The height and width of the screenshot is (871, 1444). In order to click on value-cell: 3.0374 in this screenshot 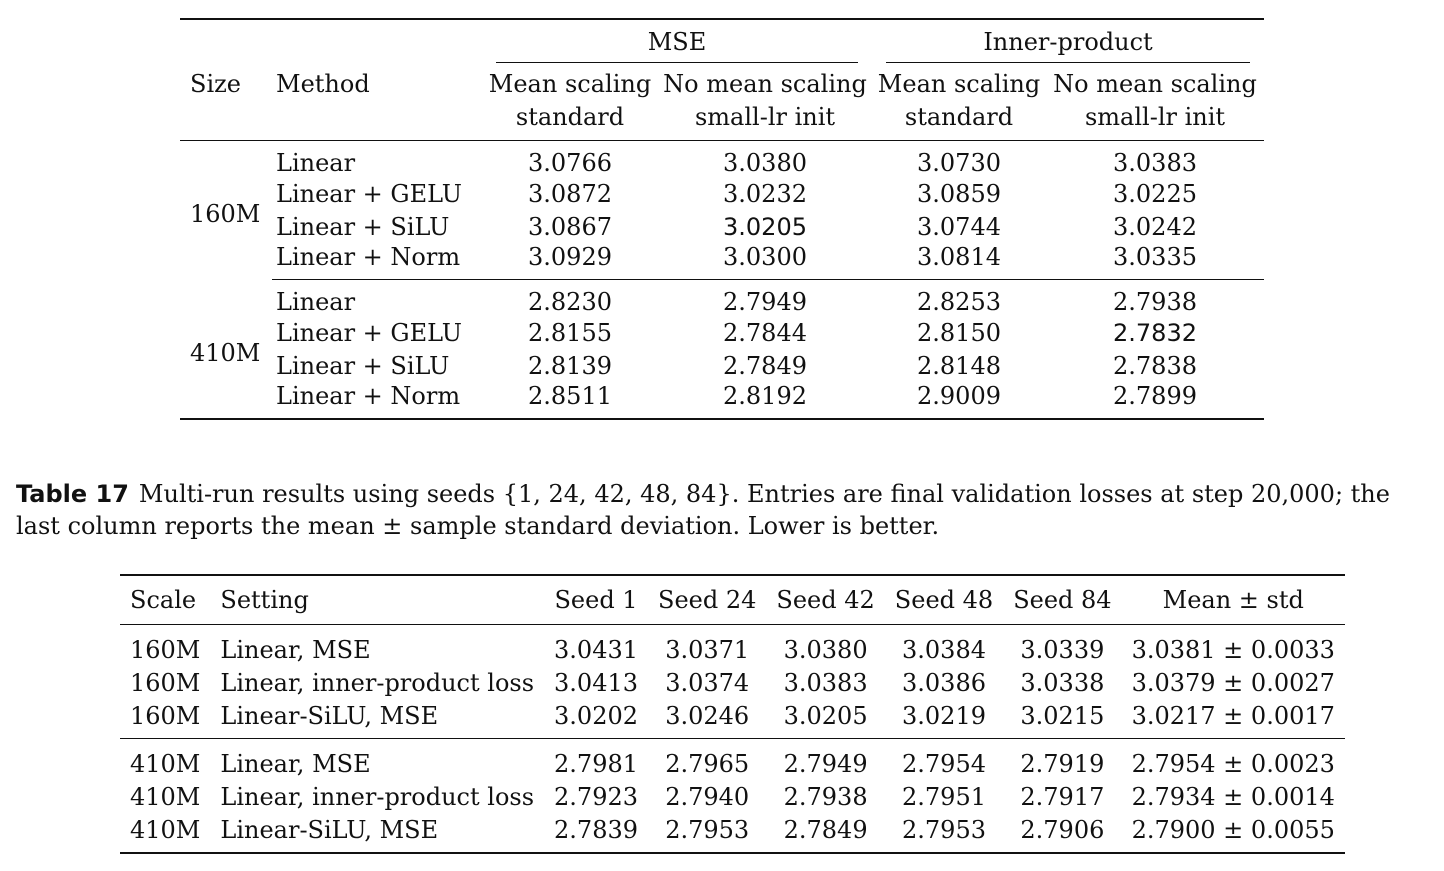, I will do `click(707, 682)`.